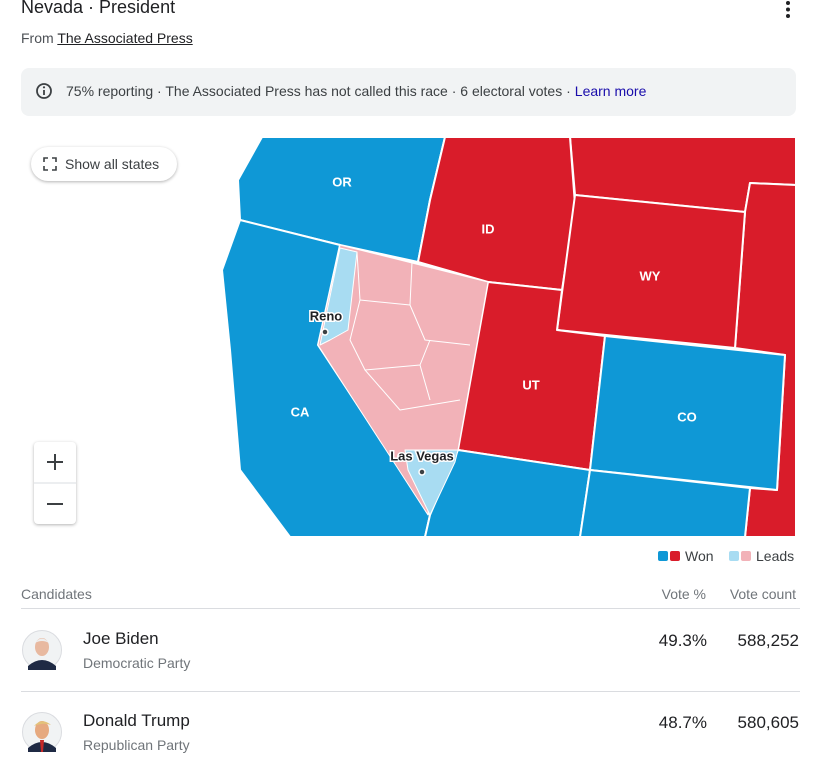 The height and width of the screenshot is (771, 820). What do you see at coordinates (496, 214) in the screenshot?
I see `state-idaho` at bounding box center [496, 214].